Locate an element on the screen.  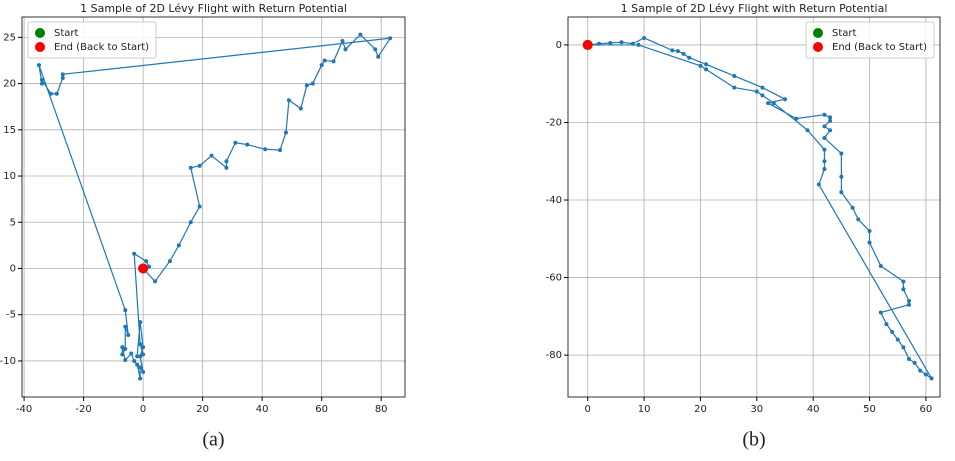
y-tick-label: -5 is located at coordinates (11, 315).